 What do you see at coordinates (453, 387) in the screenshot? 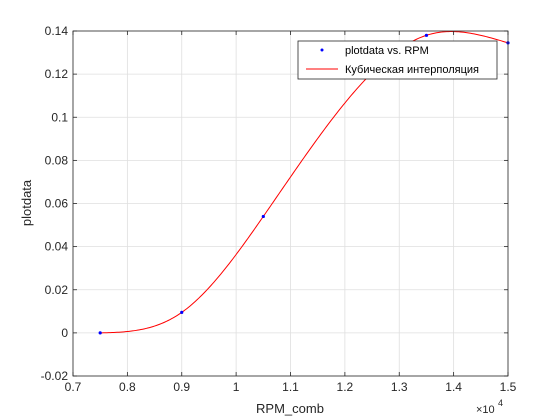
I see `x-tick-label: 1.4` at bounding box center [453, 387].